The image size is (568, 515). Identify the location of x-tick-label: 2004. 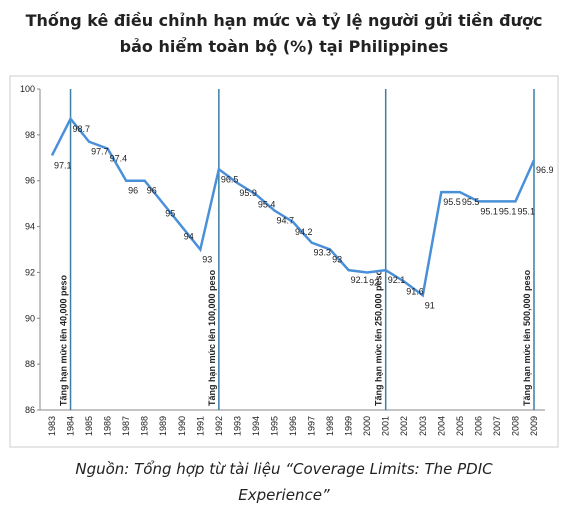
(441, 426).